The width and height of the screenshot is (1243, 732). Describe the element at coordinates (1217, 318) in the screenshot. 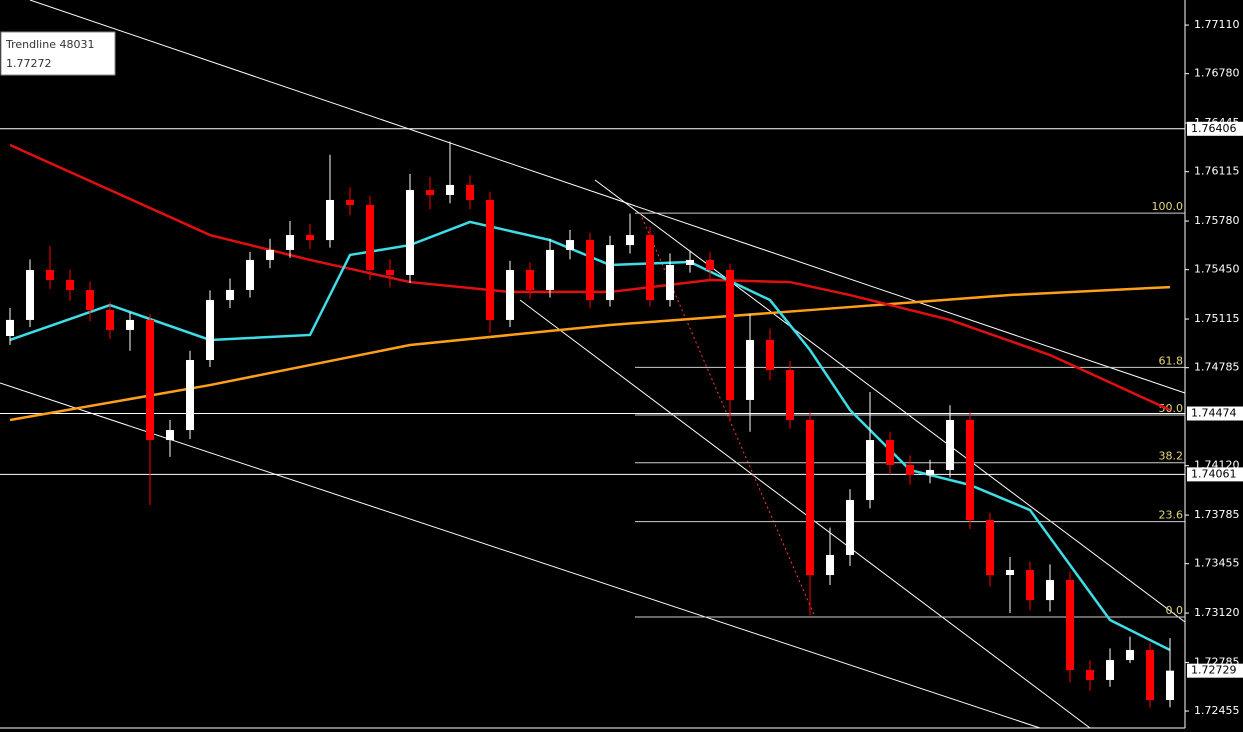

I see `y-tick-label: 1.75115` at that location.